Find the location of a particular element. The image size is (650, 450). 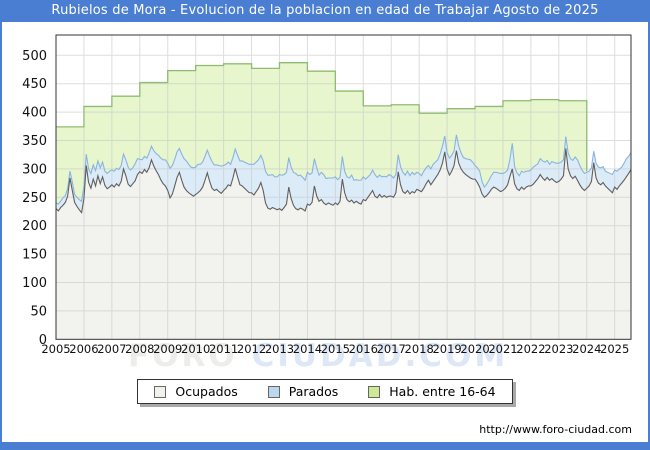

svg-text: 50 is located at coordinates (38, 311).